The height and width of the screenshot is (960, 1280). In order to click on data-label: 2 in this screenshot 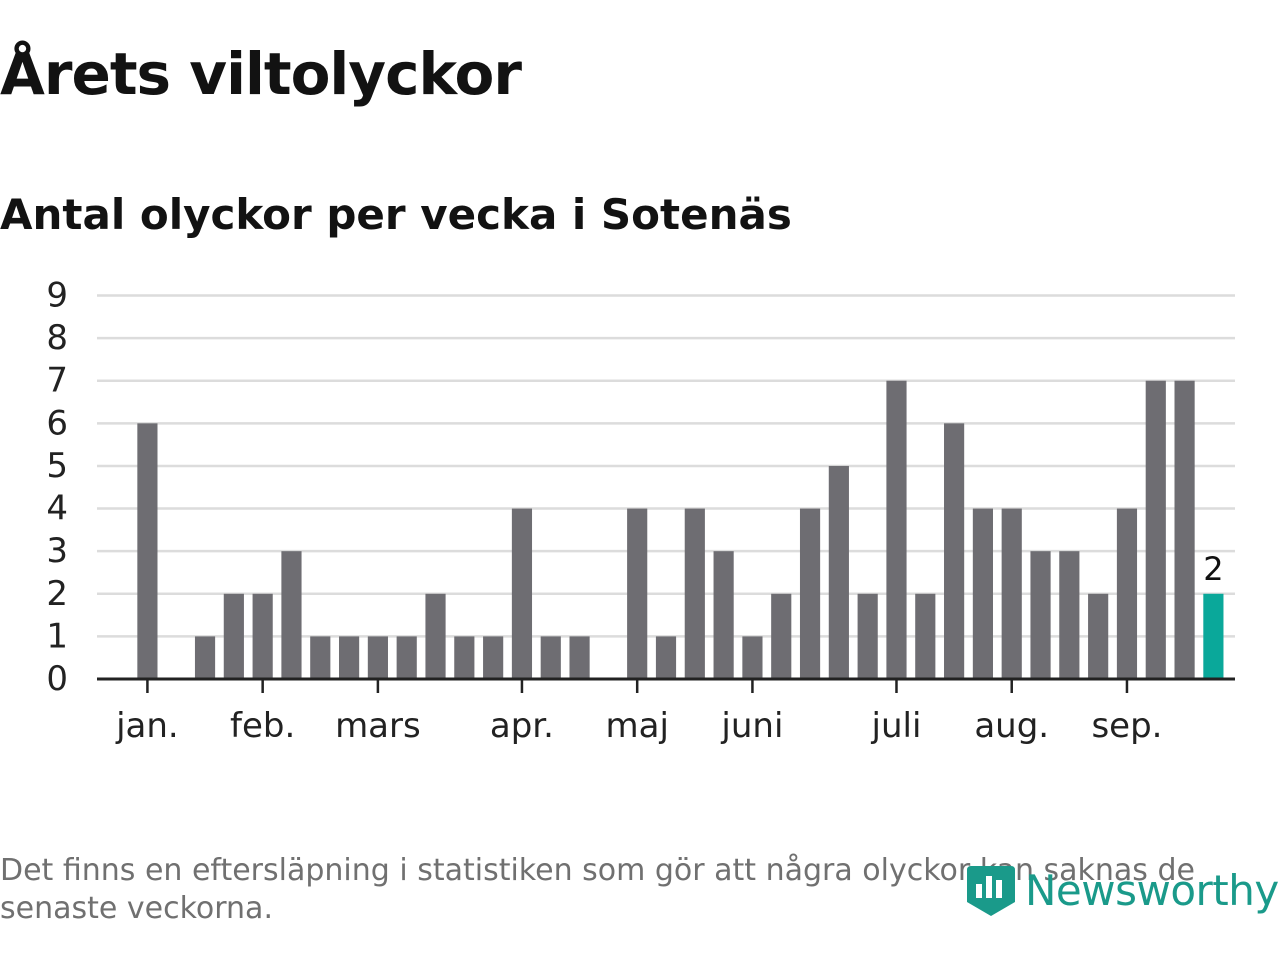, I will do `click(1213, 569)`.